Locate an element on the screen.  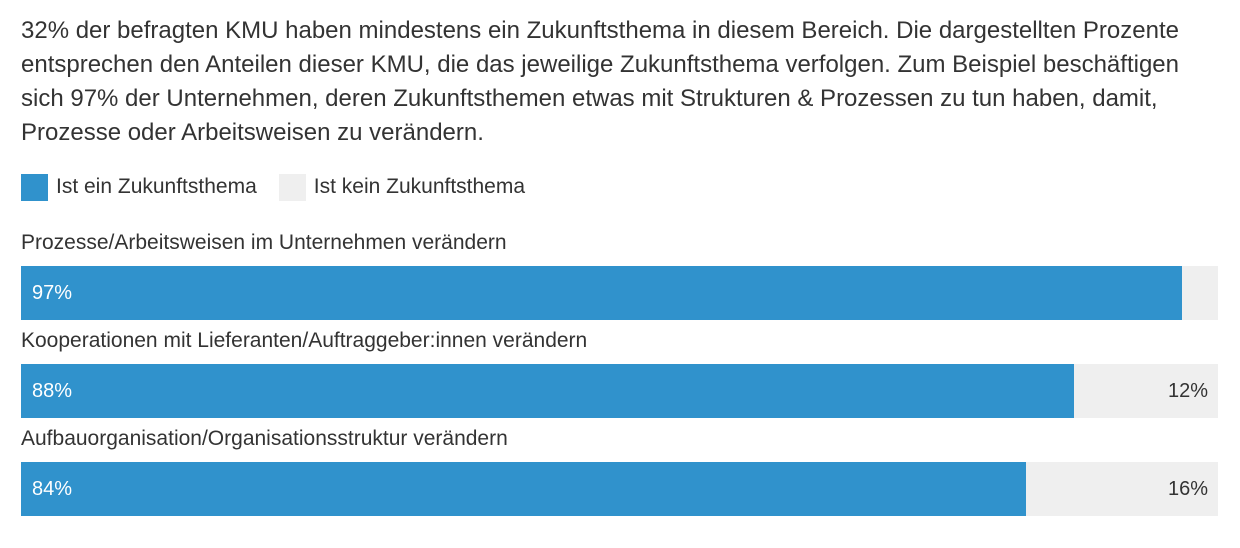
data-label-no: 16% is located at coordinates (1187, 488).